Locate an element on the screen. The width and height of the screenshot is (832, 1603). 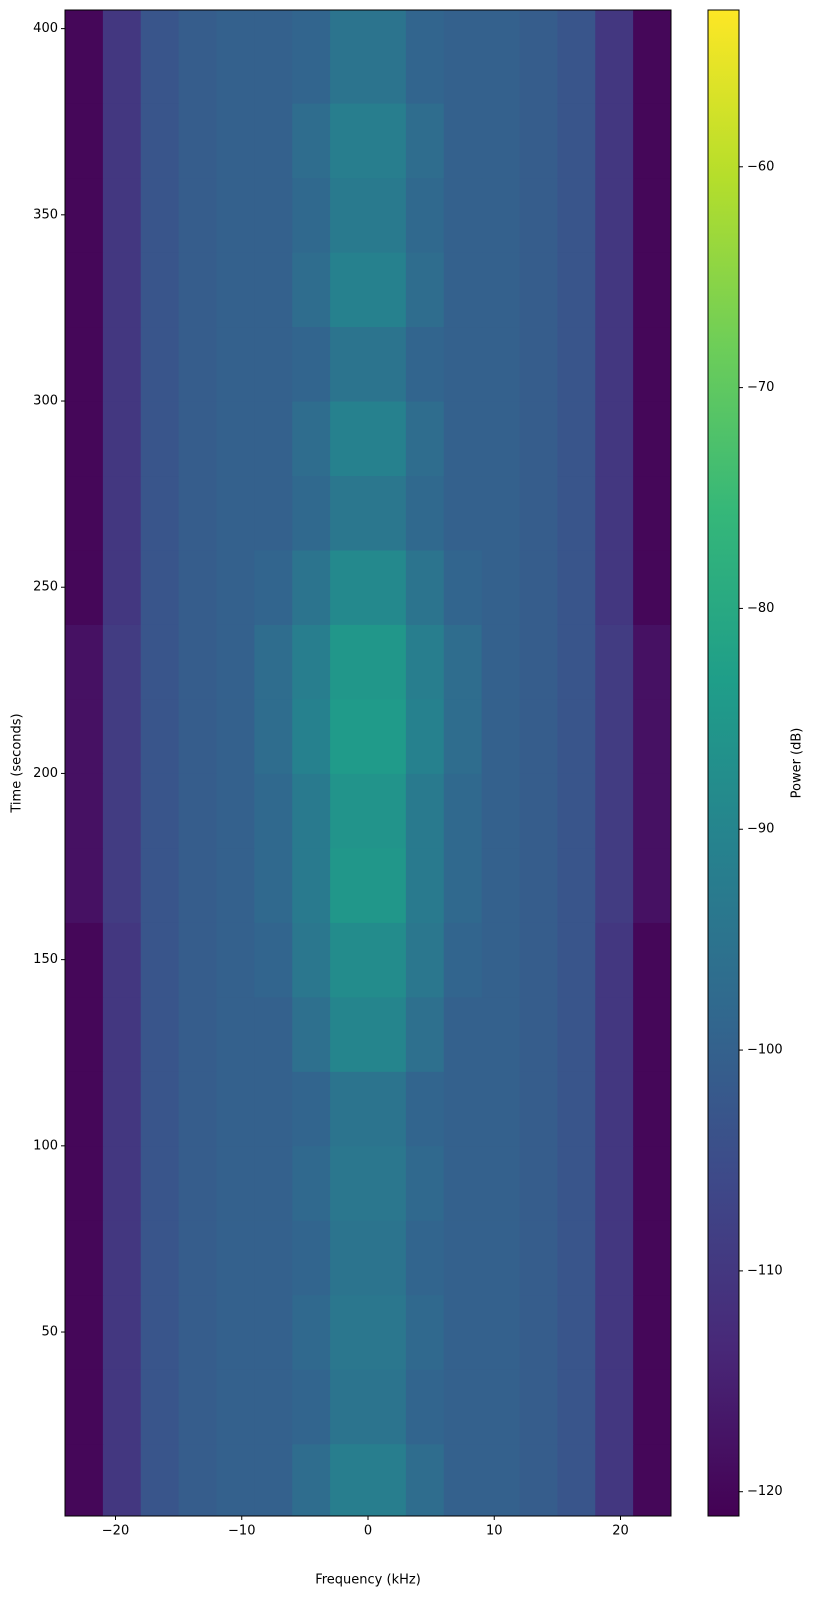
colorbar-tick-label: −120 is located at coordinates (765, 1491).